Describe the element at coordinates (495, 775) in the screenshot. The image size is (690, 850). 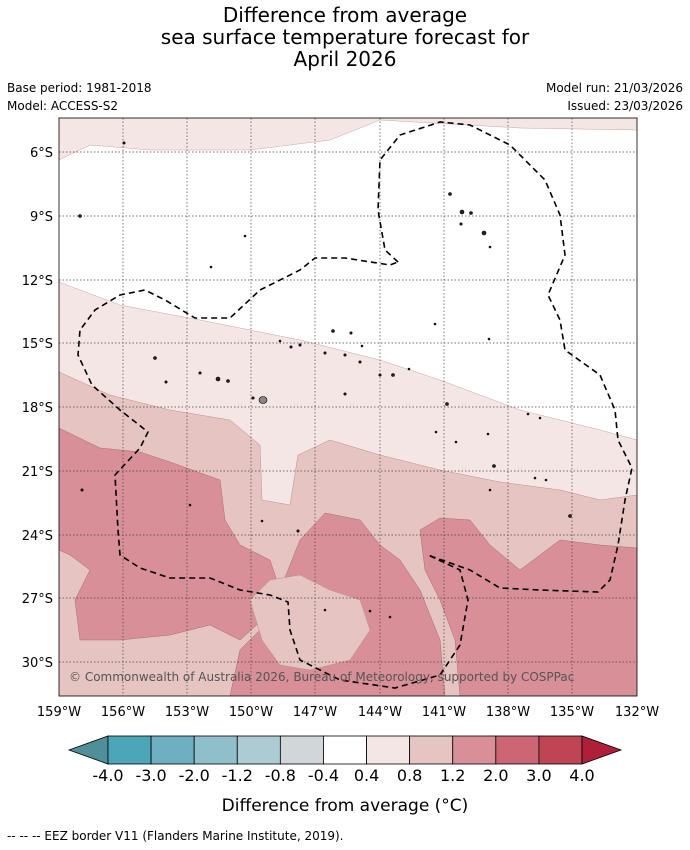
I see `colorbar-tick-label: 2.0` at that location.